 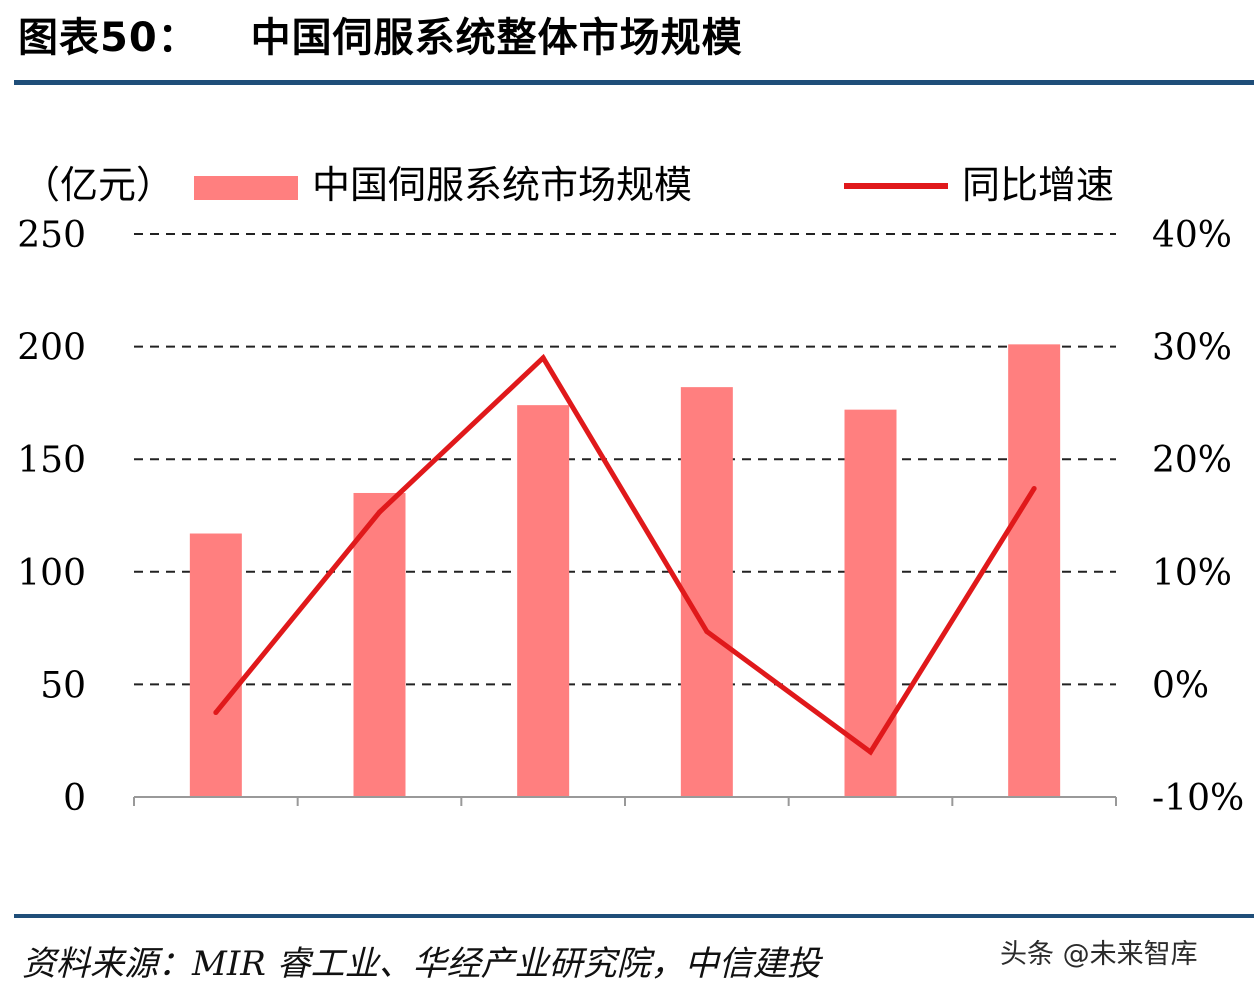 I want to click on legend-bar-label: 中国伺服系统市场规模, so click(x=502, y=185).